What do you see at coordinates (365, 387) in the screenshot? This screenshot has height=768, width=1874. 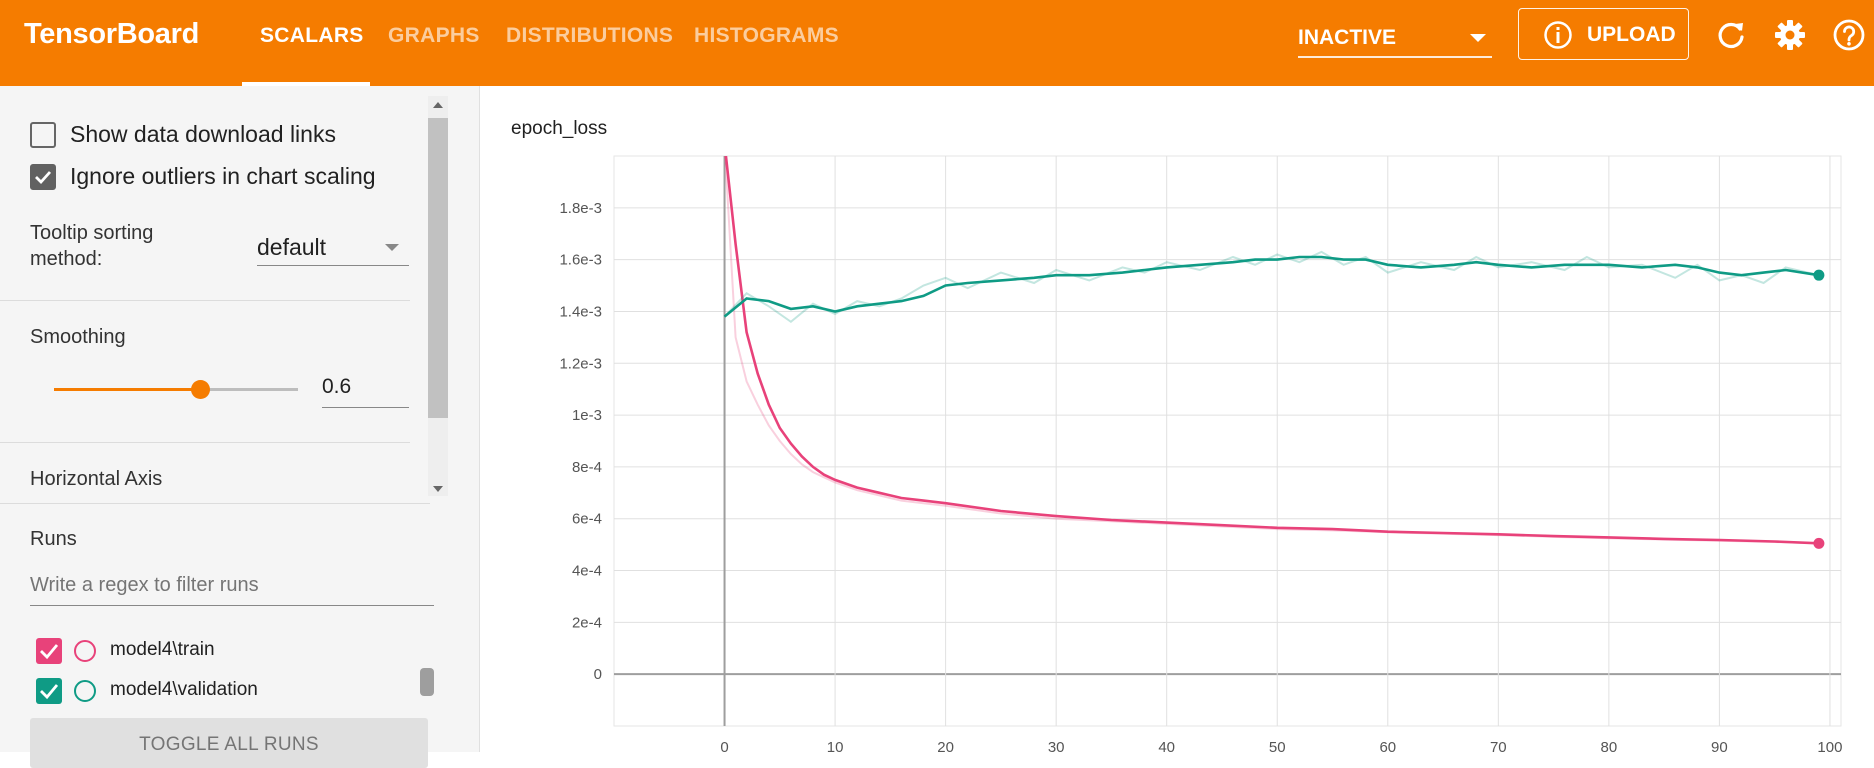 I see `smoothing-input: 0.6` at bounding box center [365, 387].